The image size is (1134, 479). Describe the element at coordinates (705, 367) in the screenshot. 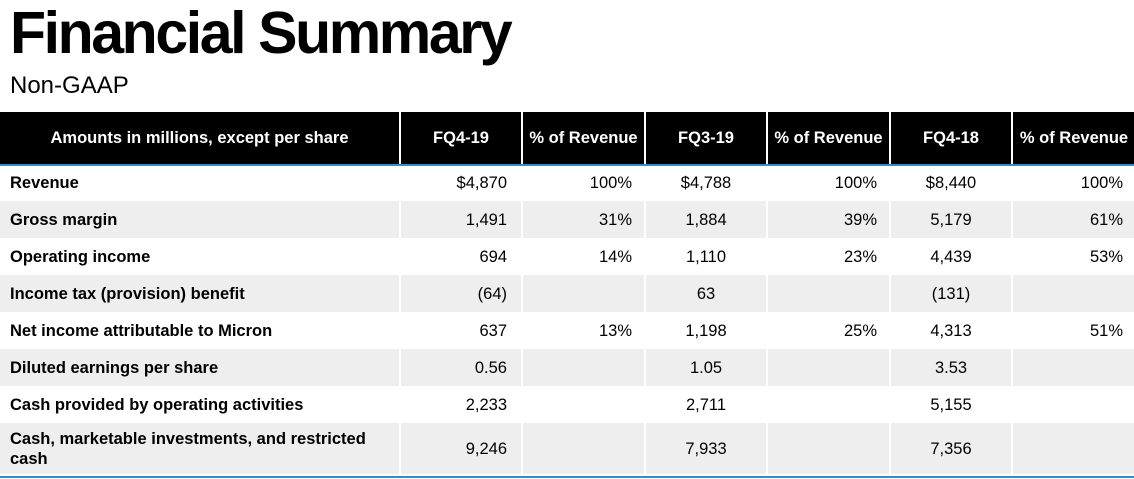

I see `value-cell: 1.05` at that location.